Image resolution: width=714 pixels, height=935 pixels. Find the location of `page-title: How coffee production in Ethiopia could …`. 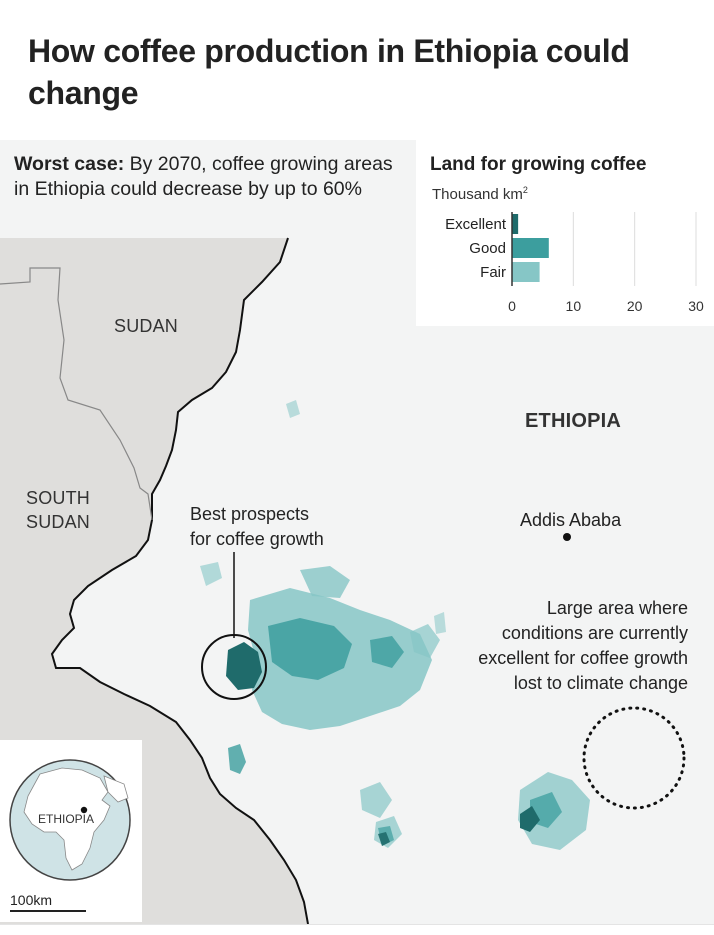

page-title: How coffee production in Ethiopia could … is located at coordinates (329, 72).